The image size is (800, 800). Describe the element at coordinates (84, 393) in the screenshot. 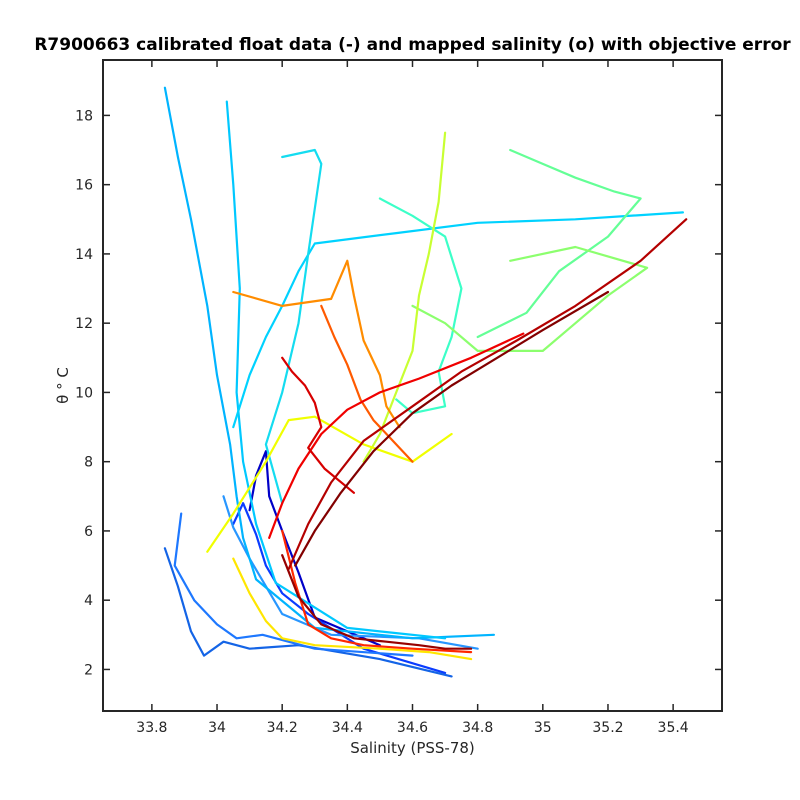

I see `y-tick-label: 10` at that location.